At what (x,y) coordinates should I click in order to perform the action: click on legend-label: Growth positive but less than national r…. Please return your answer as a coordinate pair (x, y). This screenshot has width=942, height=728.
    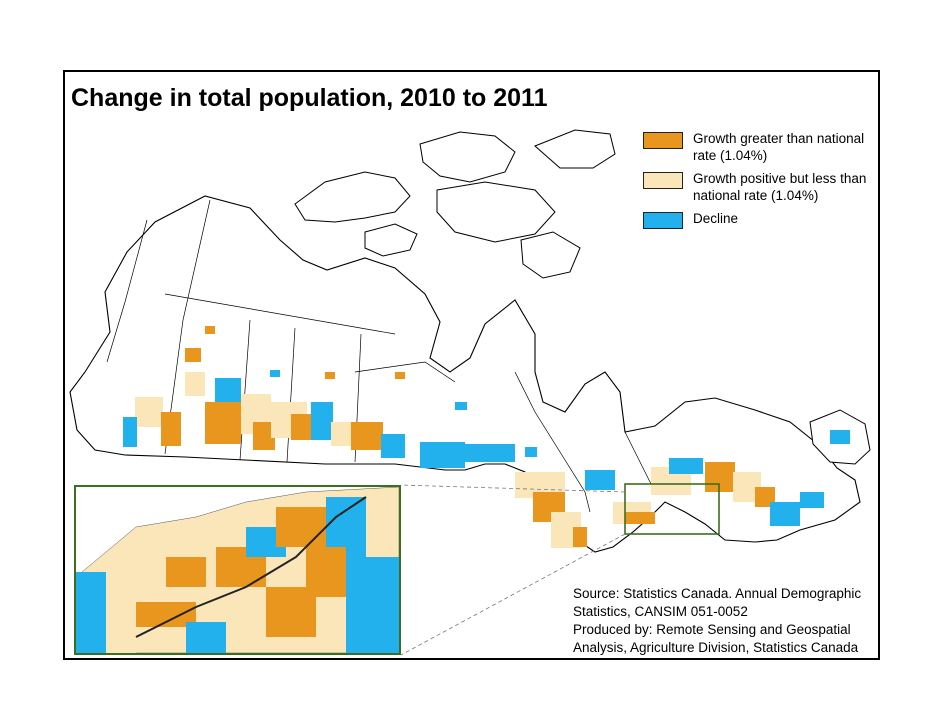
    Looking at the image, I should click on (780, 187).